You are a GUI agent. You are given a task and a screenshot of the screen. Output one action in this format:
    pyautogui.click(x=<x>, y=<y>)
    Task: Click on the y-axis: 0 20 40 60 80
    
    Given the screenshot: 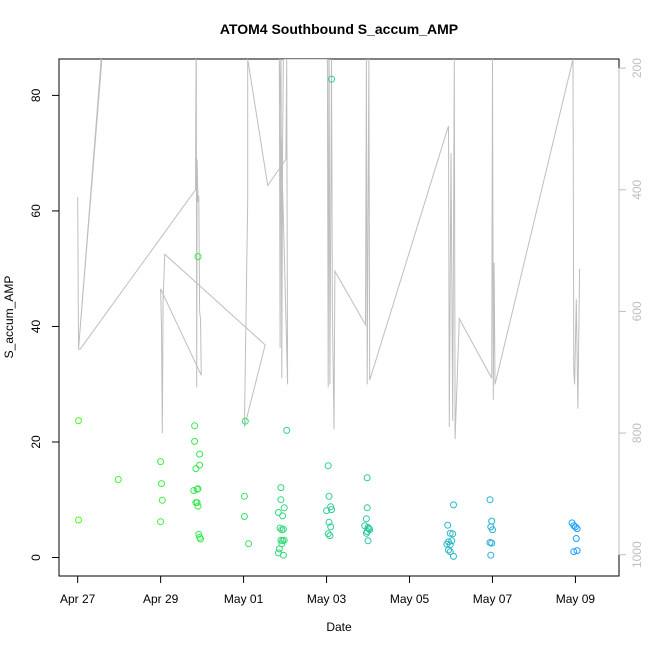 What is the action you would take?
    pyautogui.click(x=44, y=324)
    